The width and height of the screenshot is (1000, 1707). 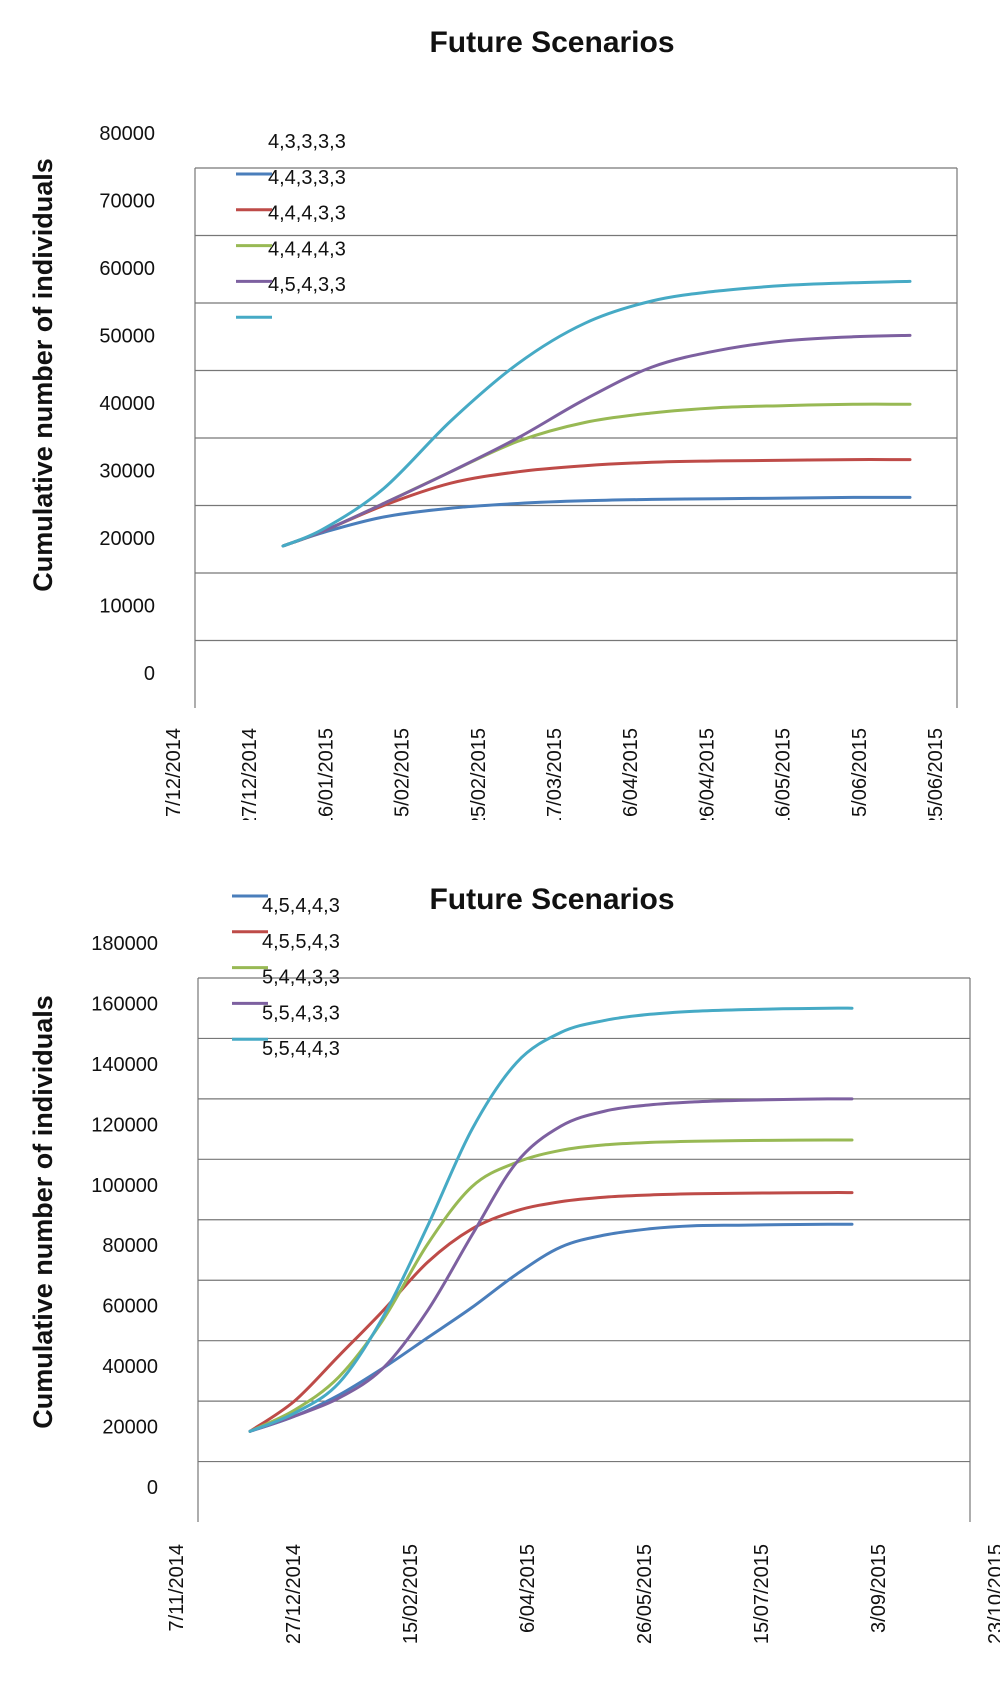 What do you see at coordinates (124, 1004) in the screenshot?
I see `y-tick-label: 160000` at bounding box center [124, 1004].